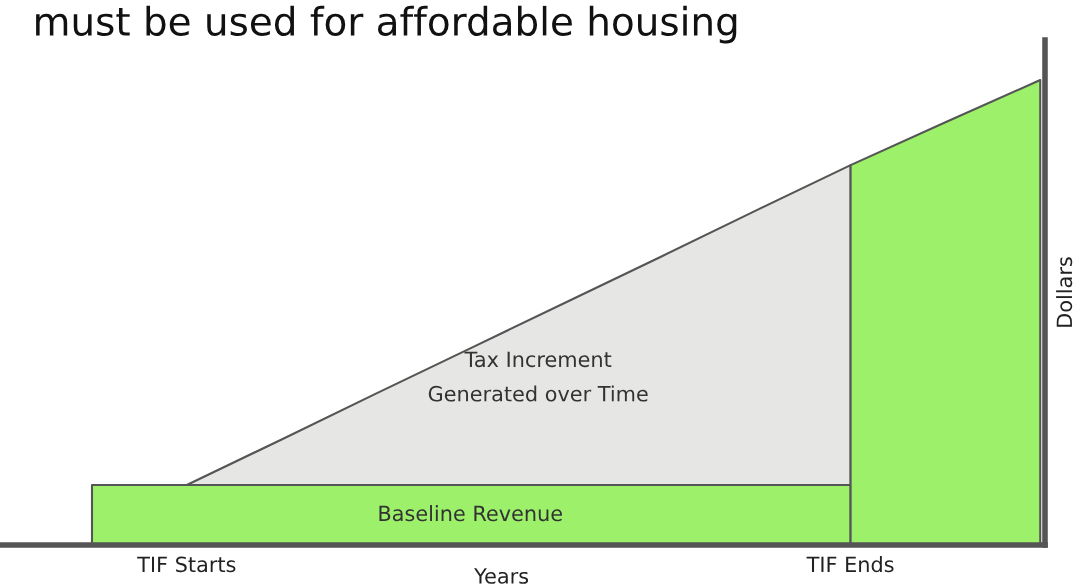 The image size is (1086, 587). Describe the element at coordinates (186, 564) in the screenshot. I see `x-tick-label: TIF Starts` at that location.